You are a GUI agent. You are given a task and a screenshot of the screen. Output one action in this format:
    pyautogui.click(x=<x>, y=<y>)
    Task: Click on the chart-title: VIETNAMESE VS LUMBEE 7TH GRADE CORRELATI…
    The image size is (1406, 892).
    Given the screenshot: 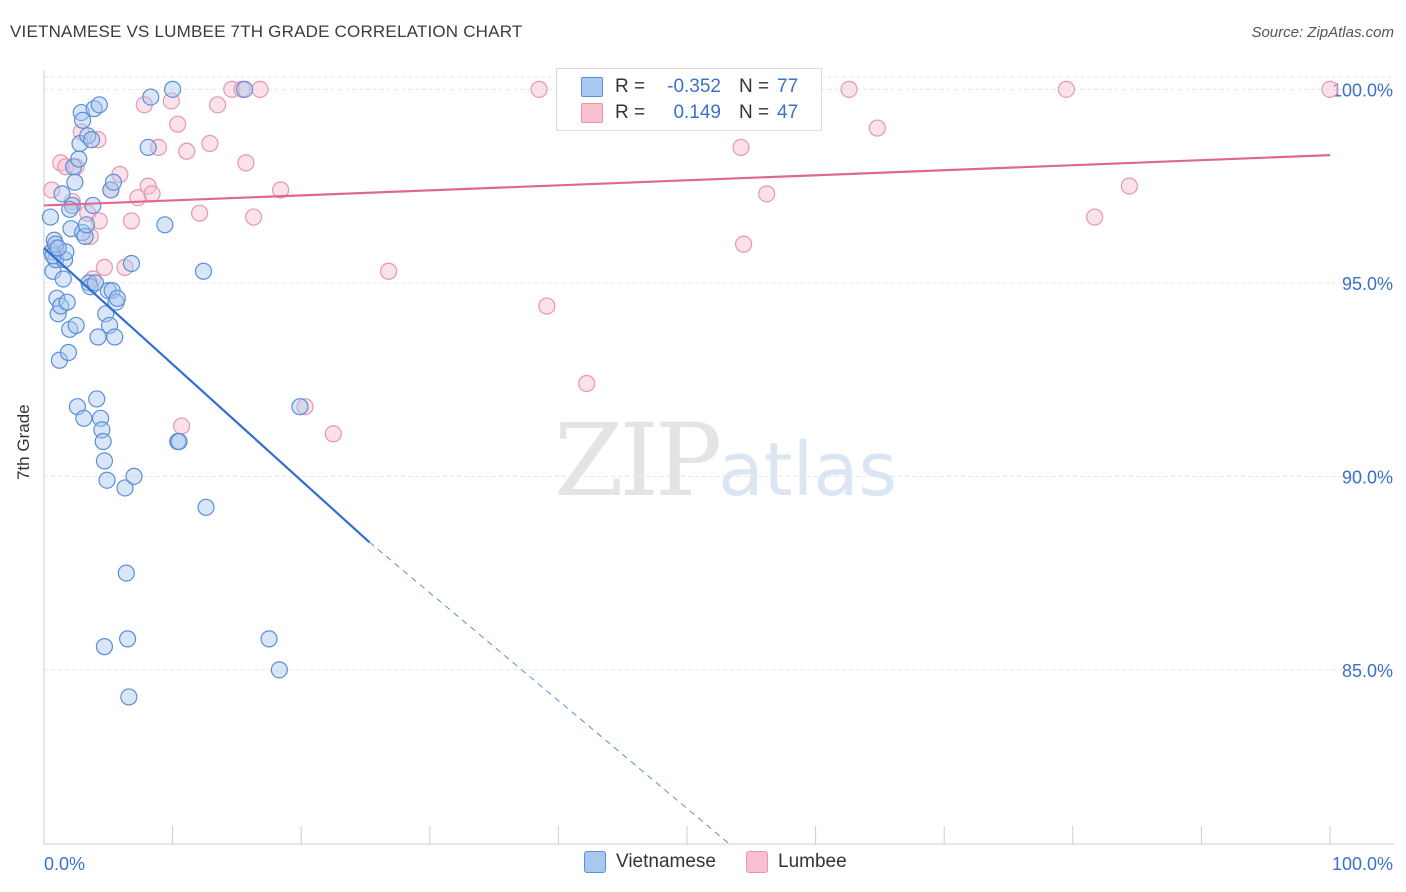 What is the action you would take?
    pyautogui.click(x=266, y=31)
    